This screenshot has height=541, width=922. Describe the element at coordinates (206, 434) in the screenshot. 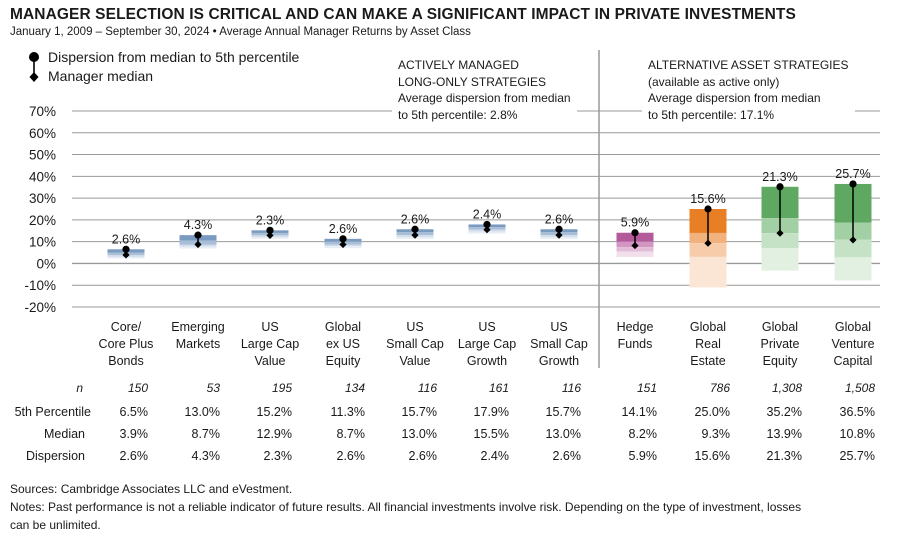

I see `table-cell-median: 8.7%` at that location.